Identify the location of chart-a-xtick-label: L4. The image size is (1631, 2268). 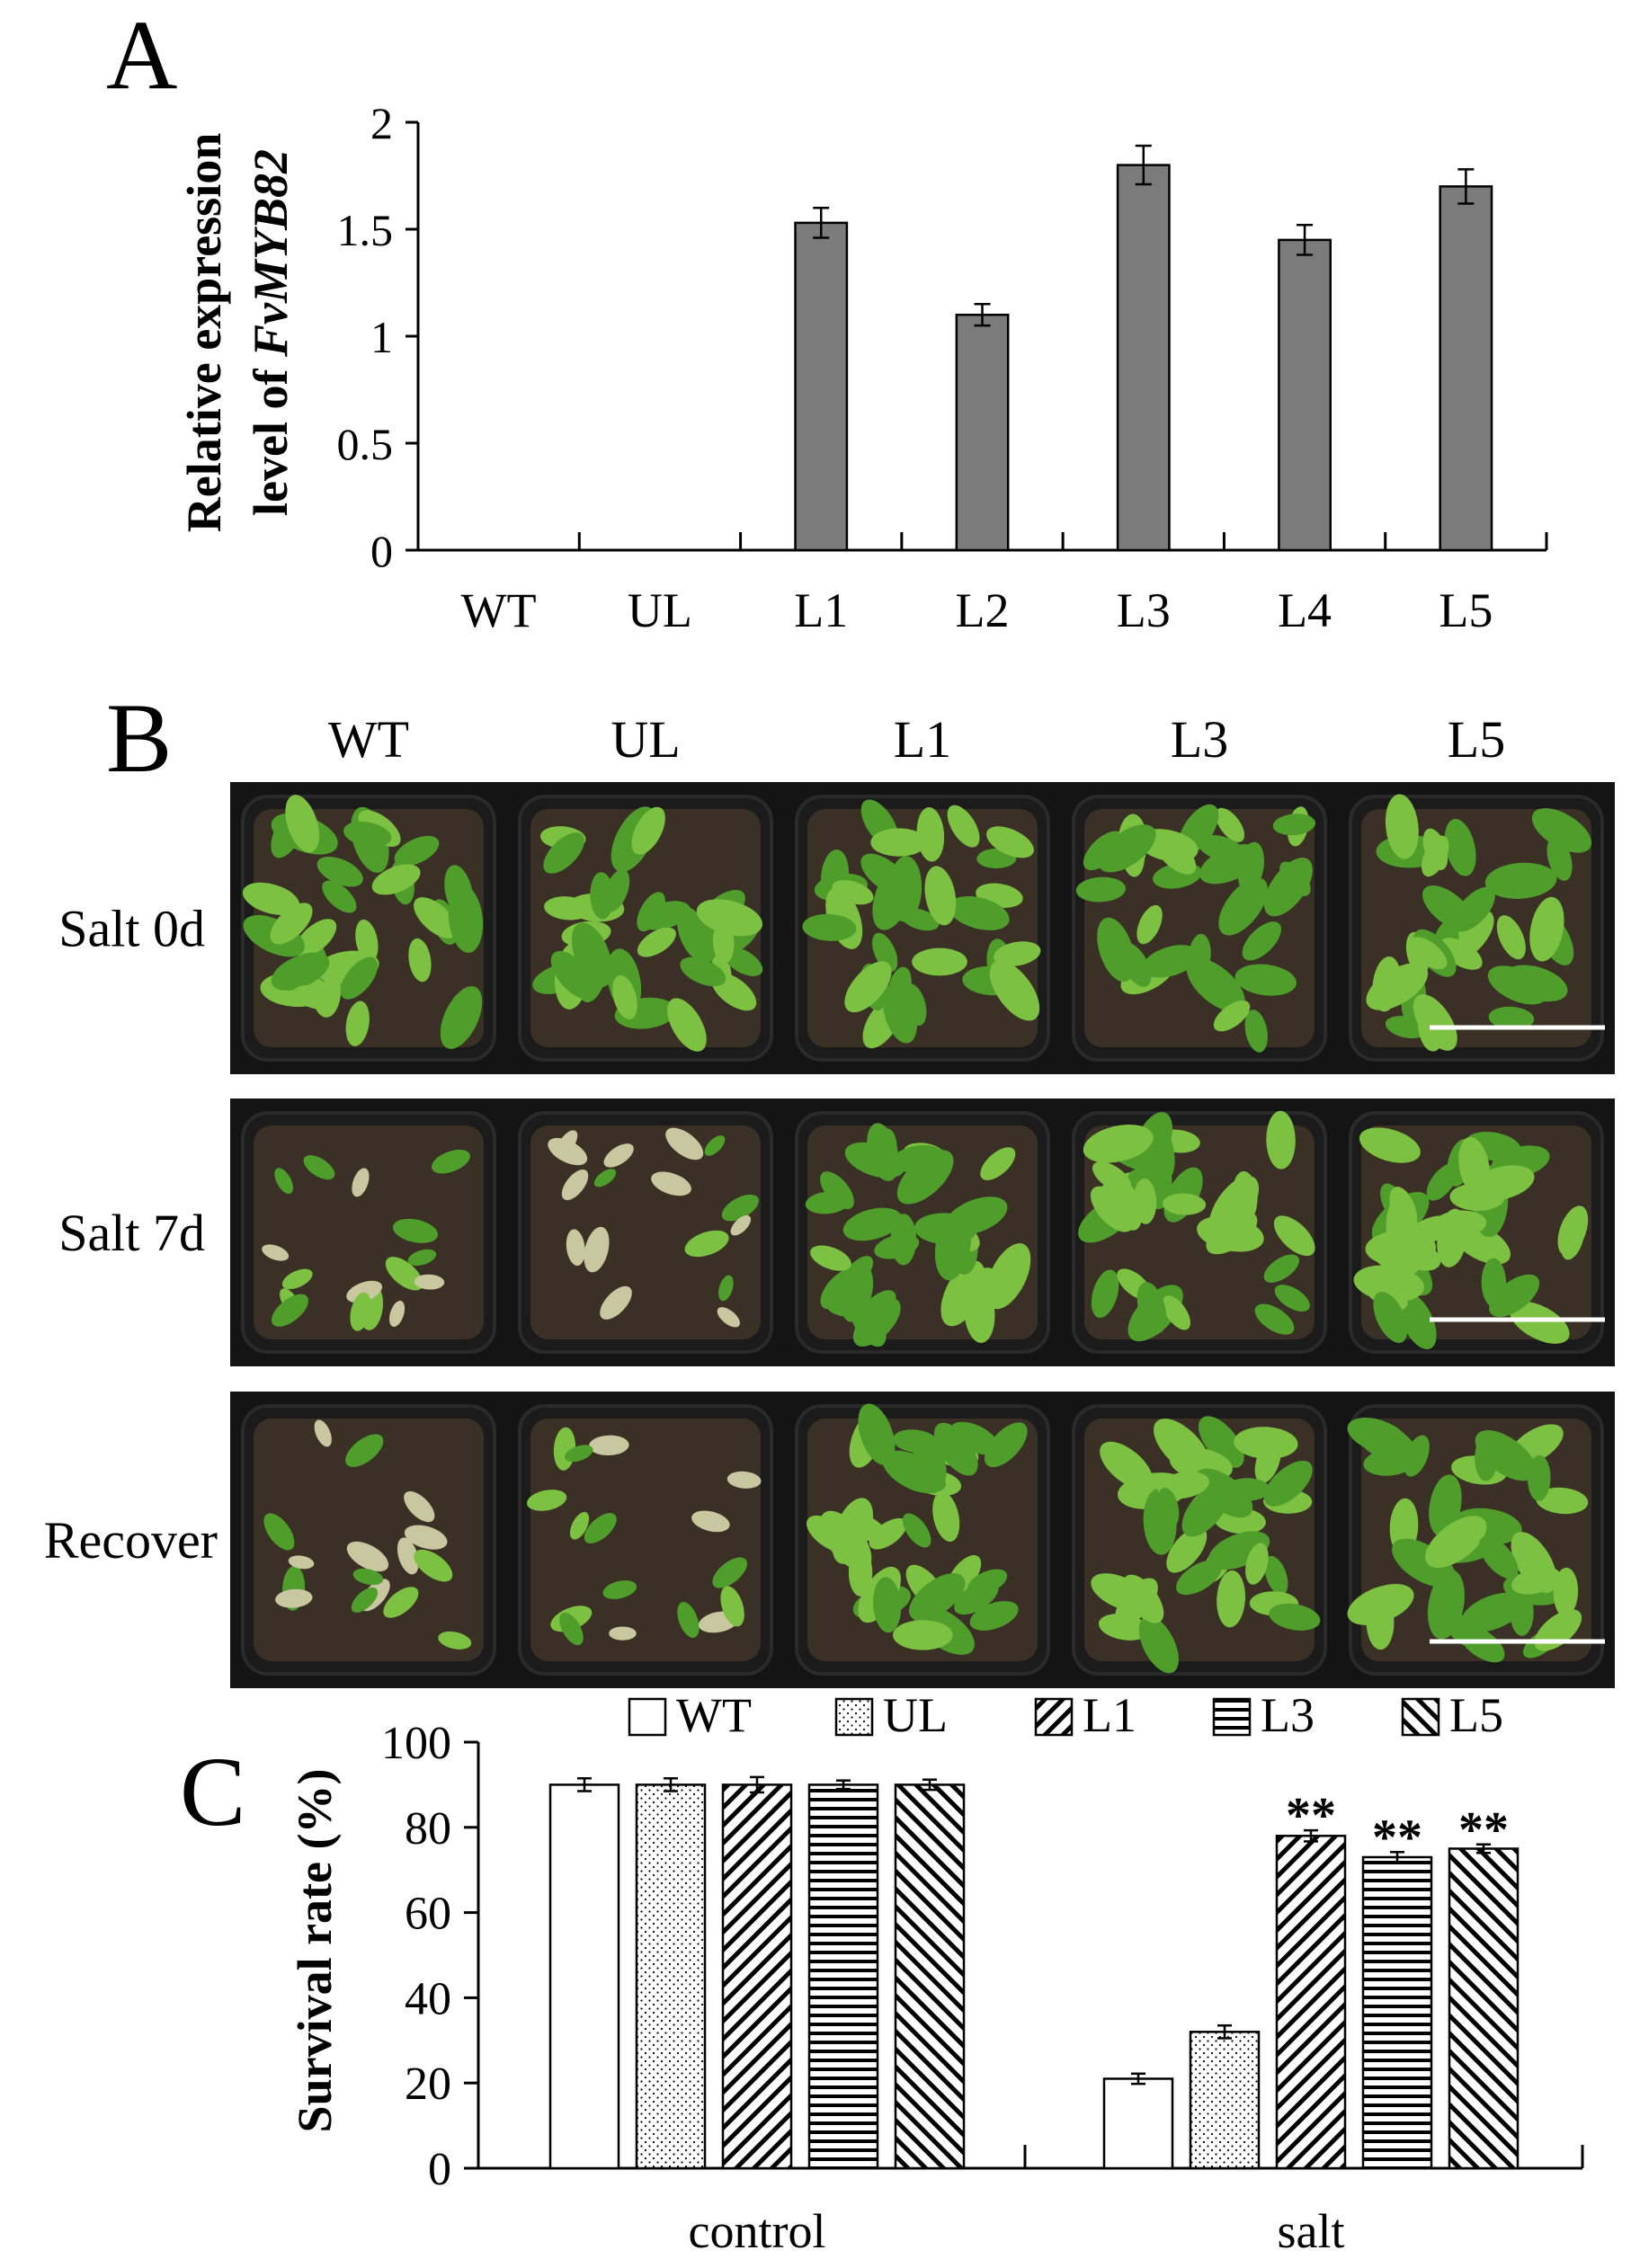
(1305, 610).